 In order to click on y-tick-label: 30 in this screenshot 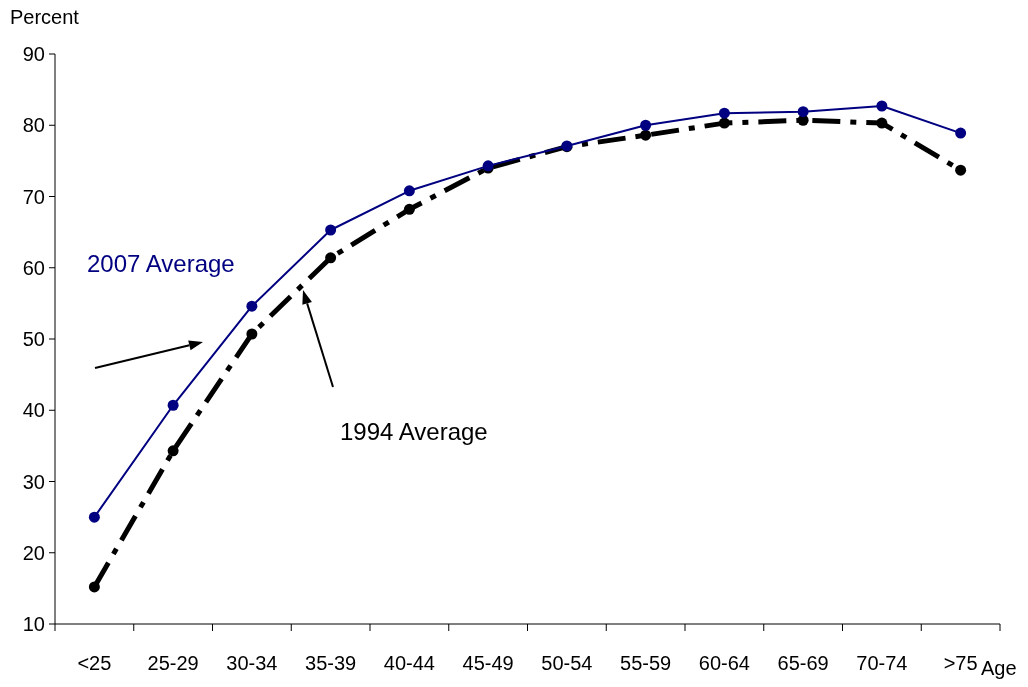, I will do `click(33, 481)`.